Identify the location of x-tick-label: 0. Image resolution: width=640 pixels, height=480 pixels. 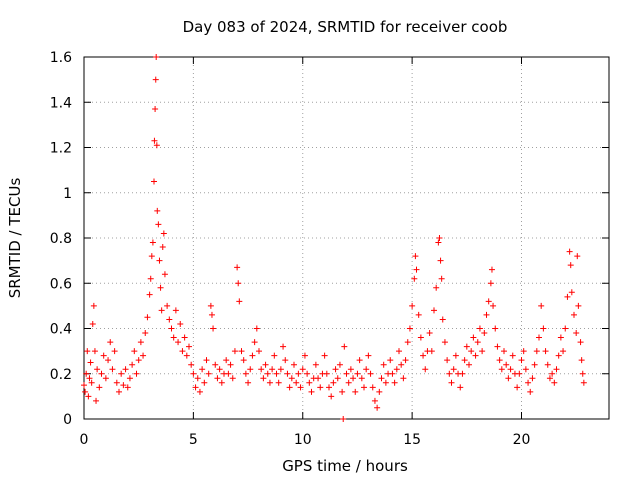
(84, 440).